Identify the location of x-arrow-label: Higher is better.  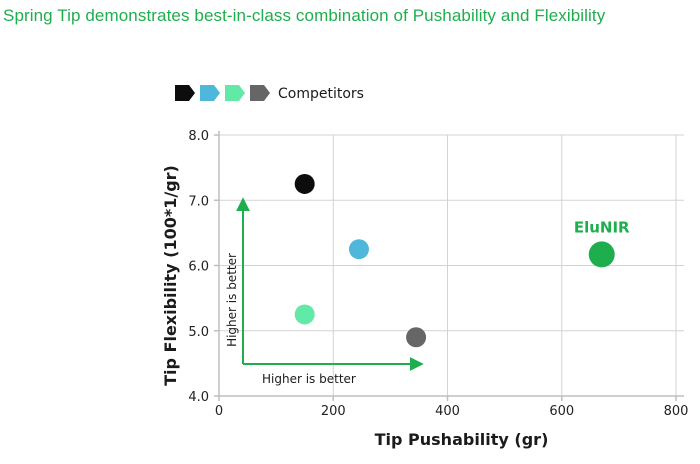
(309, 379).